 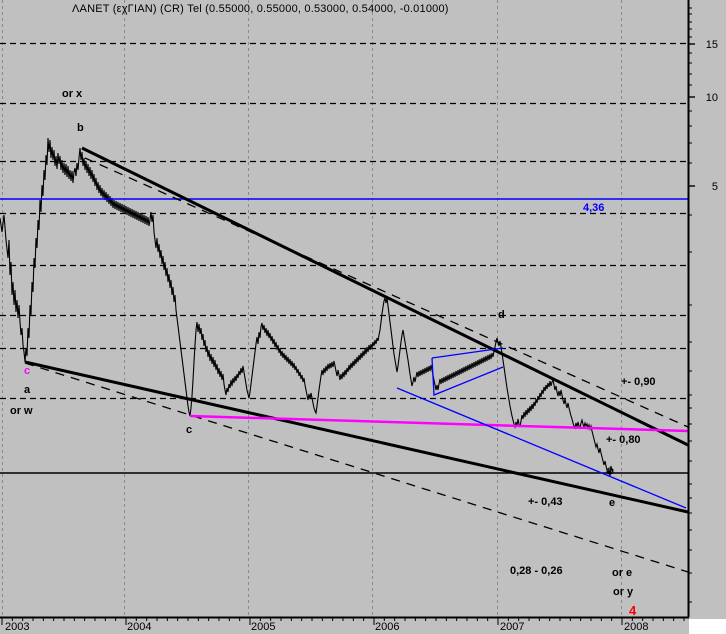 I want to click on annotation-or-w: or w, so click(x=21, y=411).